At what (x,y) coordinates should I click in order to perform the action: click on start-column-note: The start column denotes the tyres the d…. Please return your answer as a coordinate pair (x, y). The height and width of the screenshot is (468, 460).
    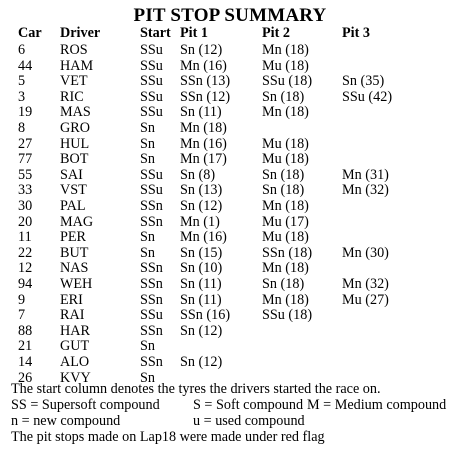
    Looking at the image, I should click on (196, 389).